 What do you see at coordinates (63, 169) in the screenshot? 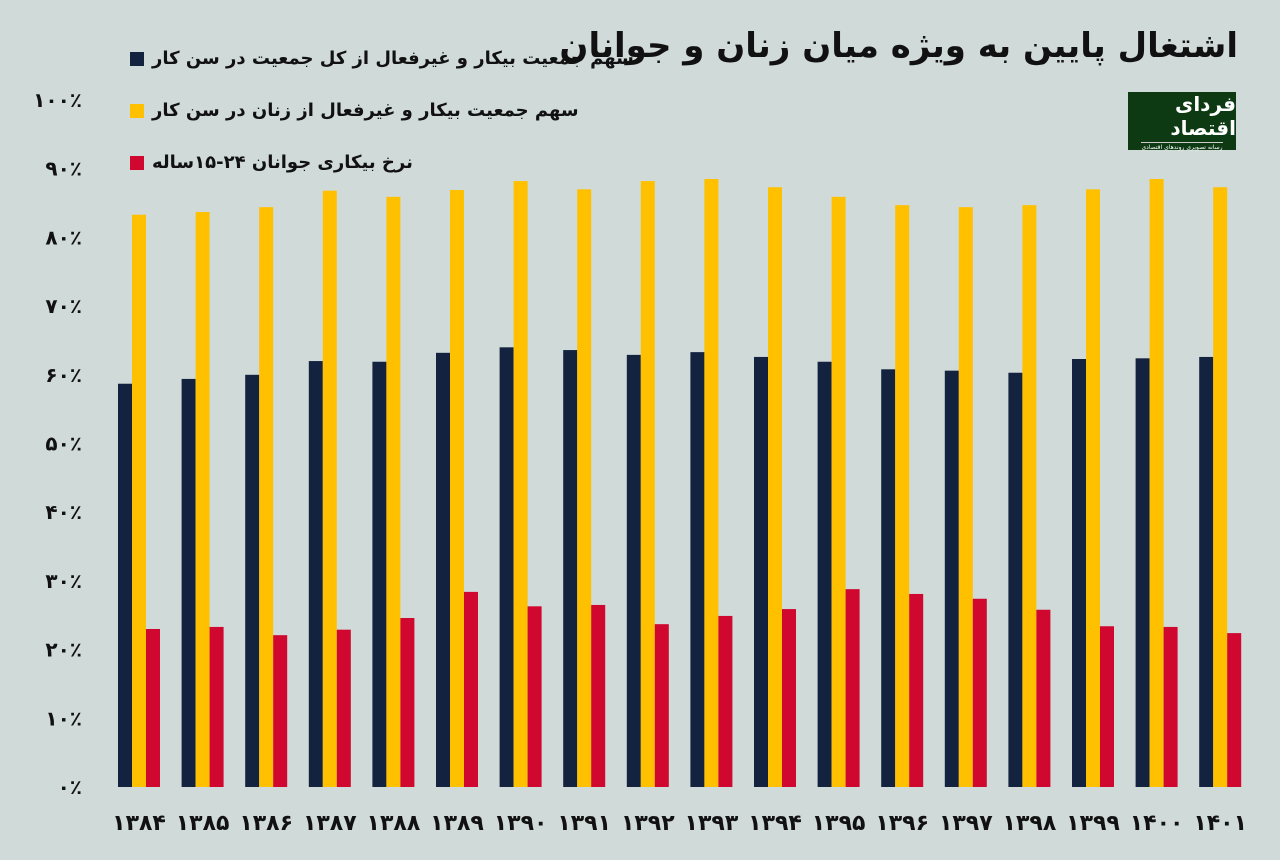
I see `y-tick-label: ۹۰٪` at bounding box center [63, 169].